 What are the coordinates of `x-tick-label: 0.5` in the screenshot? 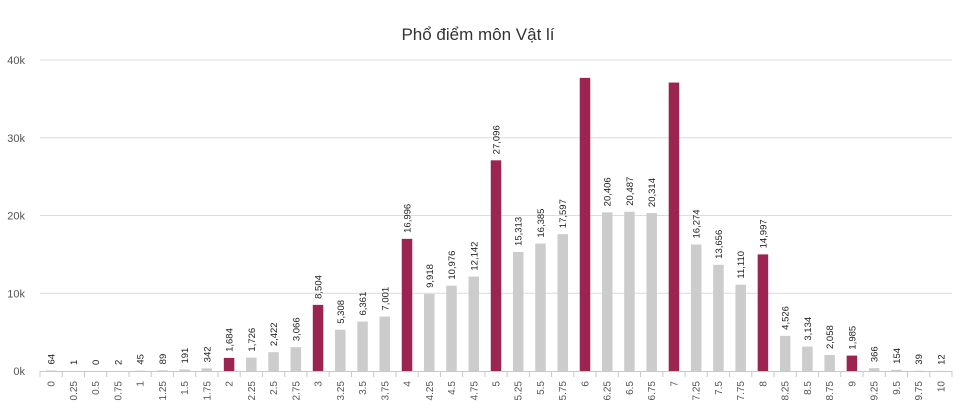 It's located at (96, 388).